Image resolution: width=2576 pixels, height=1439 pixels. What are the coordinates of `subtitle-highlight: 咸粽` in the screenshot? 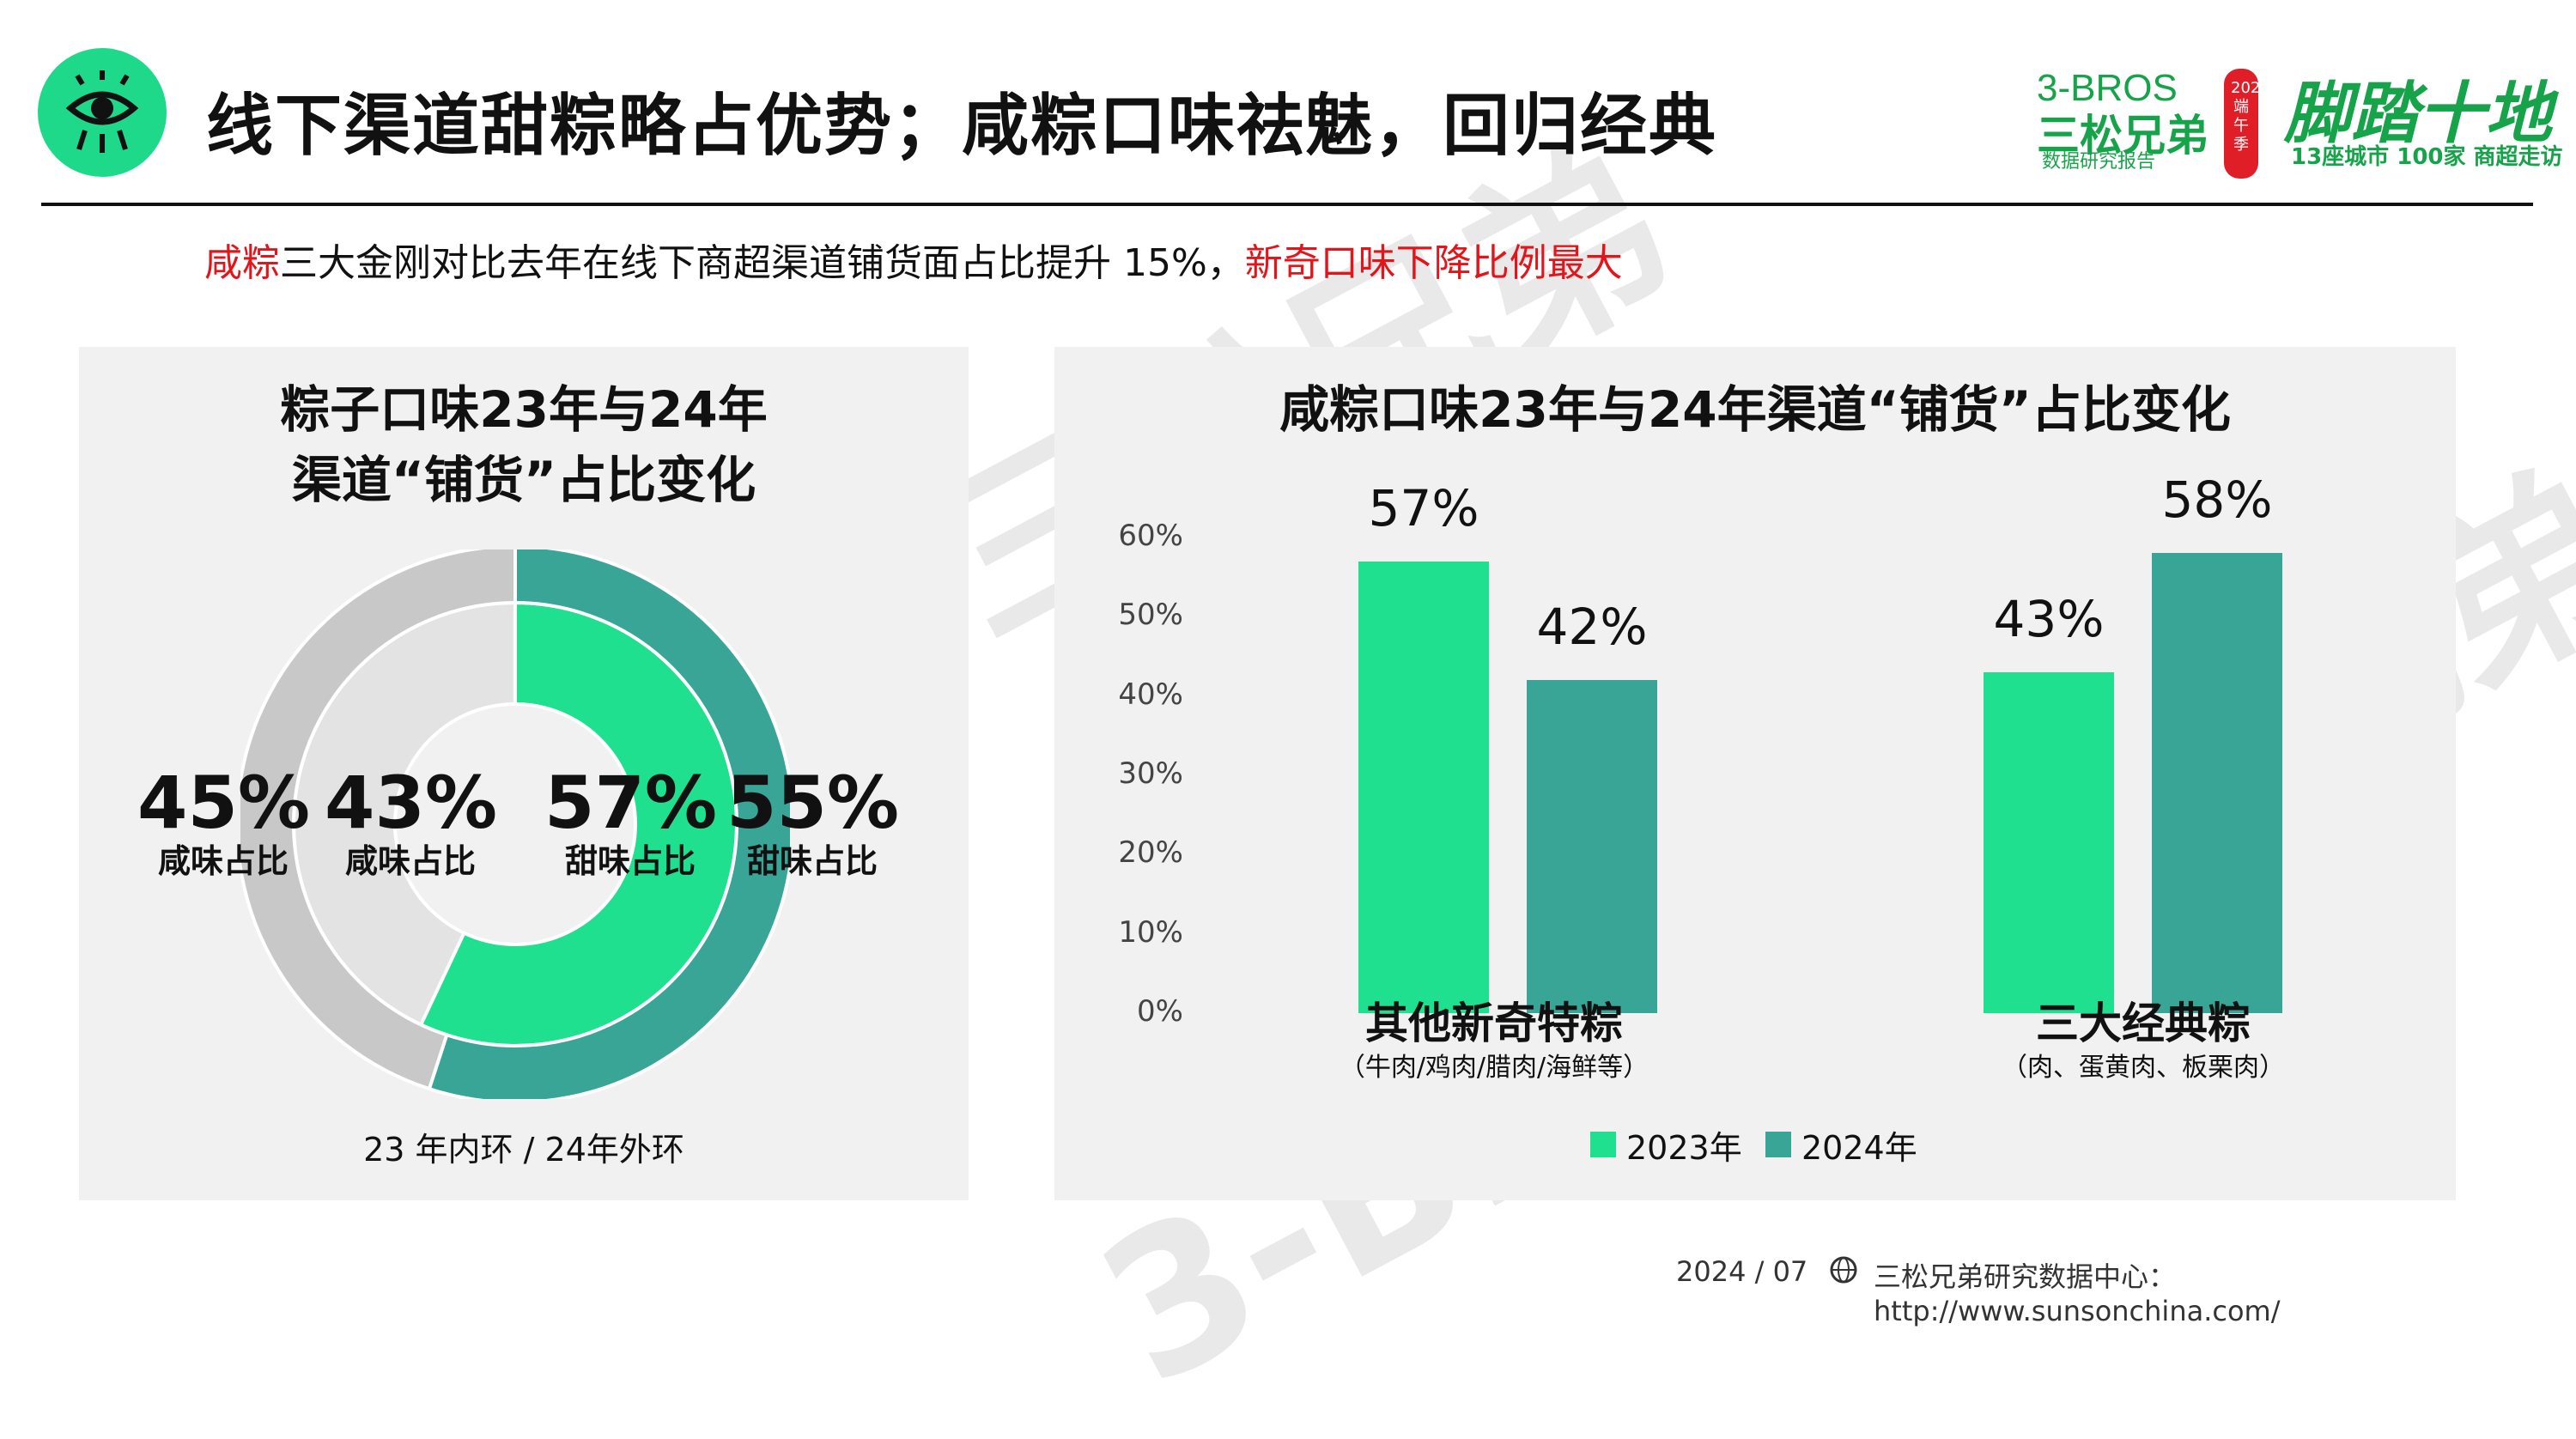 It's located at (242, 263).